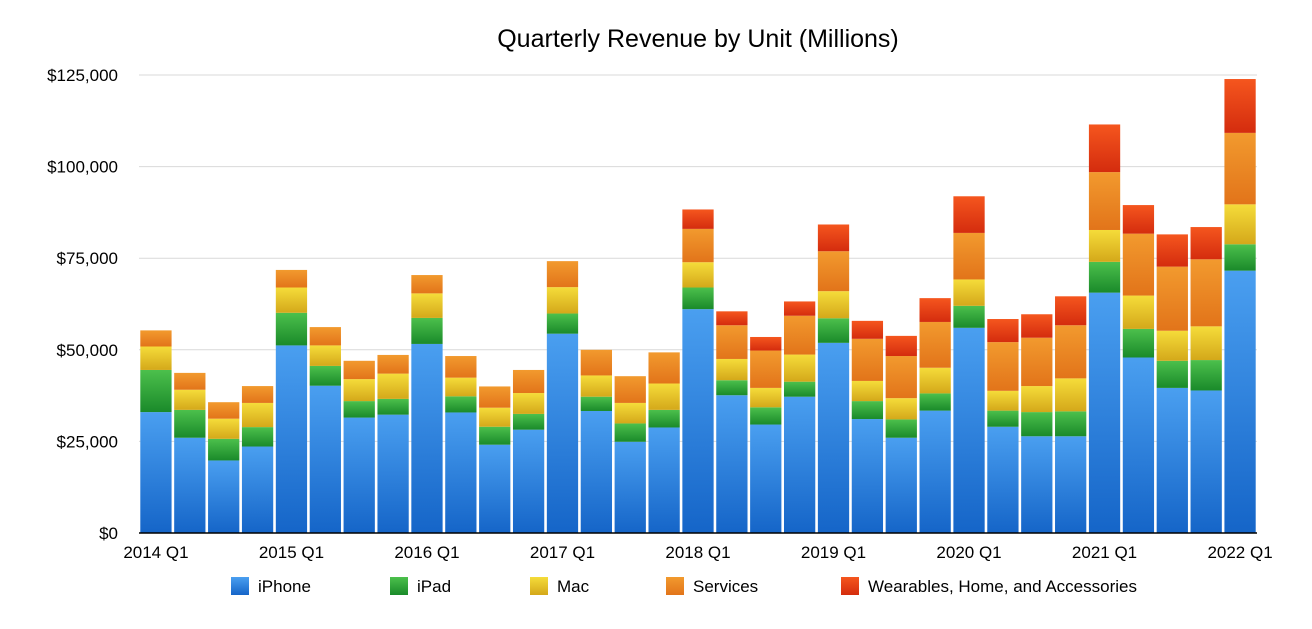  I want to click on legend-label: Mac, so click(573, 586).